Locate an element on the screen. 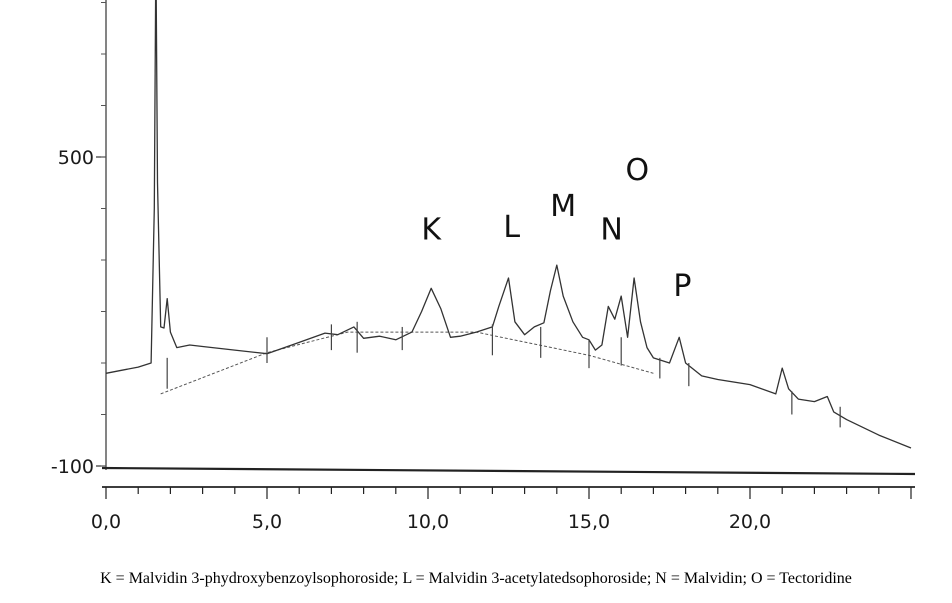 The height and width of the screenshot is (603, 952). x-tick-label: 5,0 is located at coordinates (267, 522).